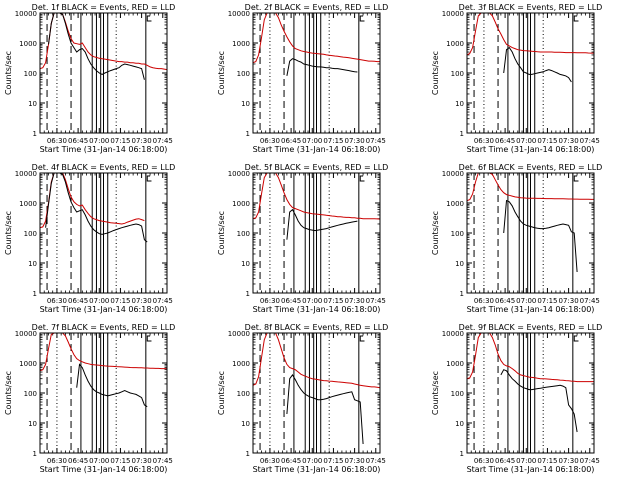 The height and width of the screenshot is (480, 640). What do you see at coordinates (317, 7) in the screenshot?
I see `panel-title: Det. 2f BLACK = Events, RED = LLD` at bounding box center [317, 7].